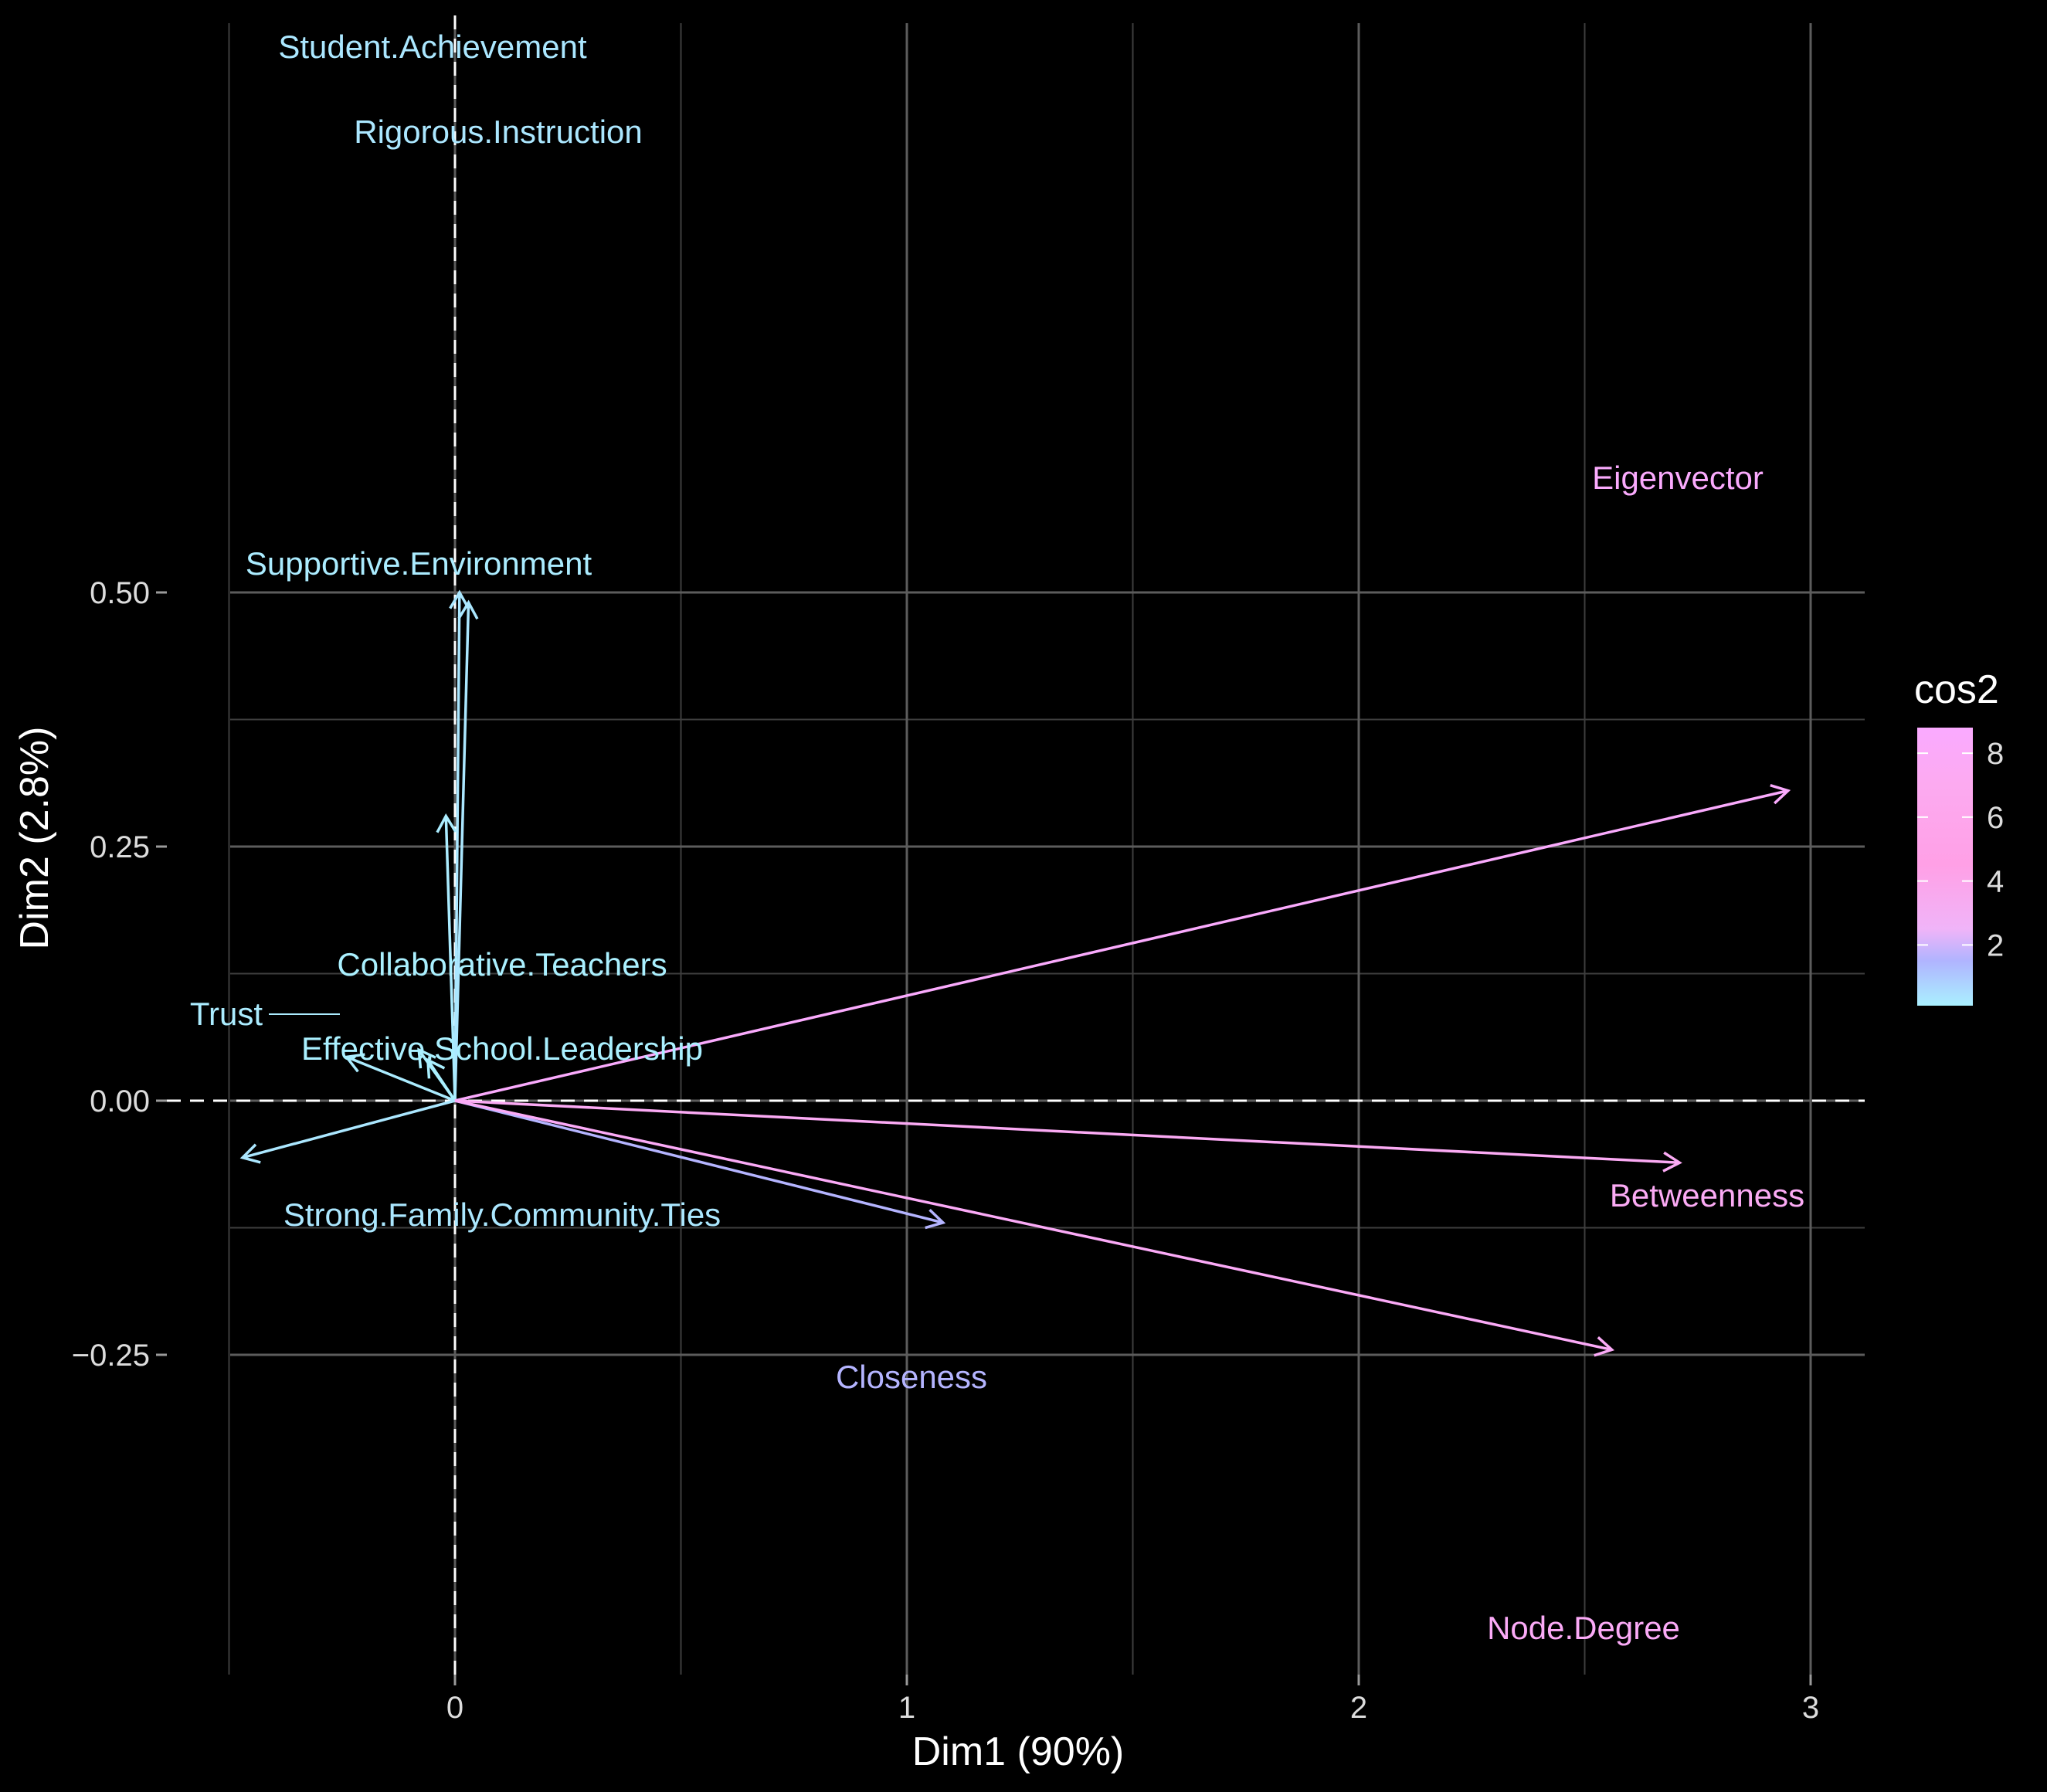  I want to click on arrow-eigenvector, so click(1122, 942).